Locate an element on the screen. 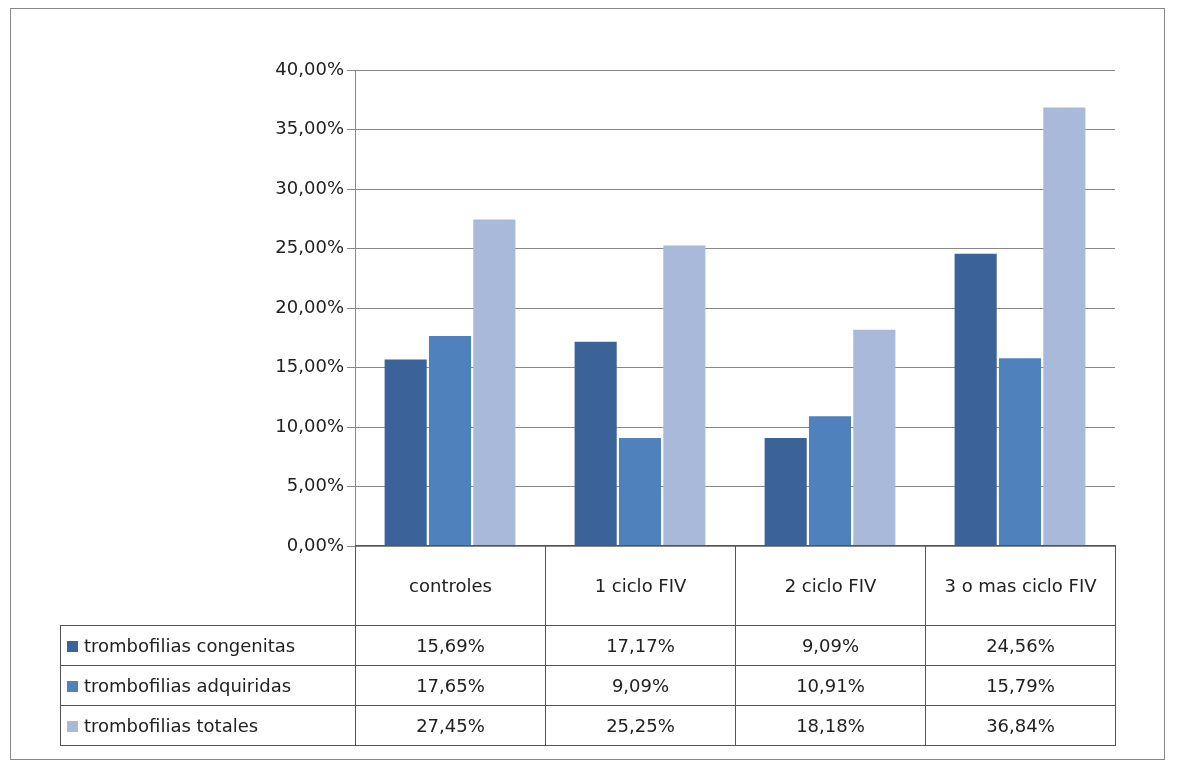  x-tick-label: 3 o mas ciclo FIV is located at coordinates (1020, 585).